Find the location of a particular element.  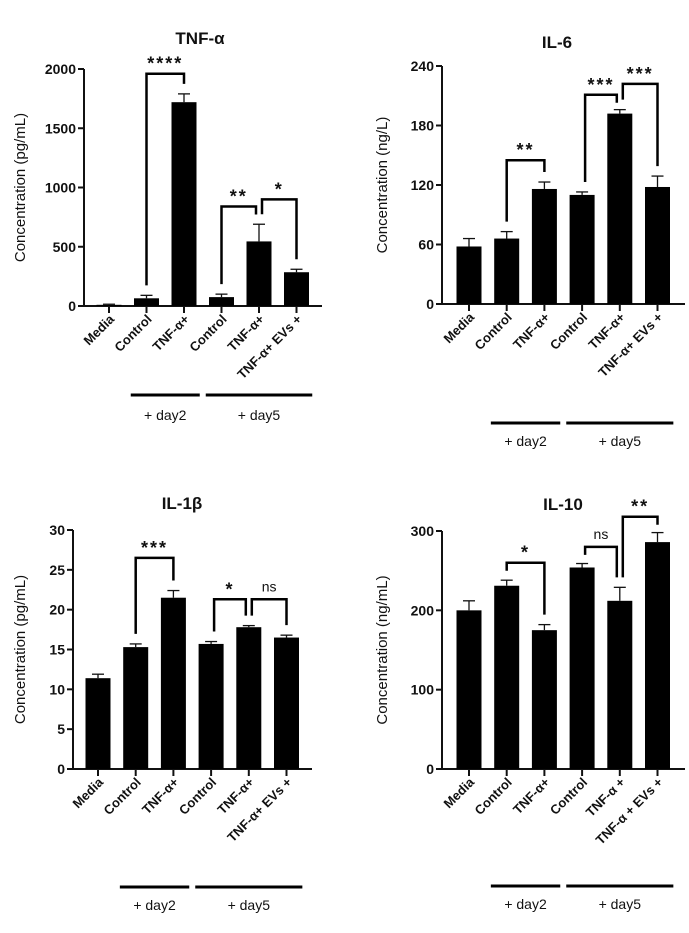

y-axis-label: Concentration (ng/L) is located at coordinates (382, 185).